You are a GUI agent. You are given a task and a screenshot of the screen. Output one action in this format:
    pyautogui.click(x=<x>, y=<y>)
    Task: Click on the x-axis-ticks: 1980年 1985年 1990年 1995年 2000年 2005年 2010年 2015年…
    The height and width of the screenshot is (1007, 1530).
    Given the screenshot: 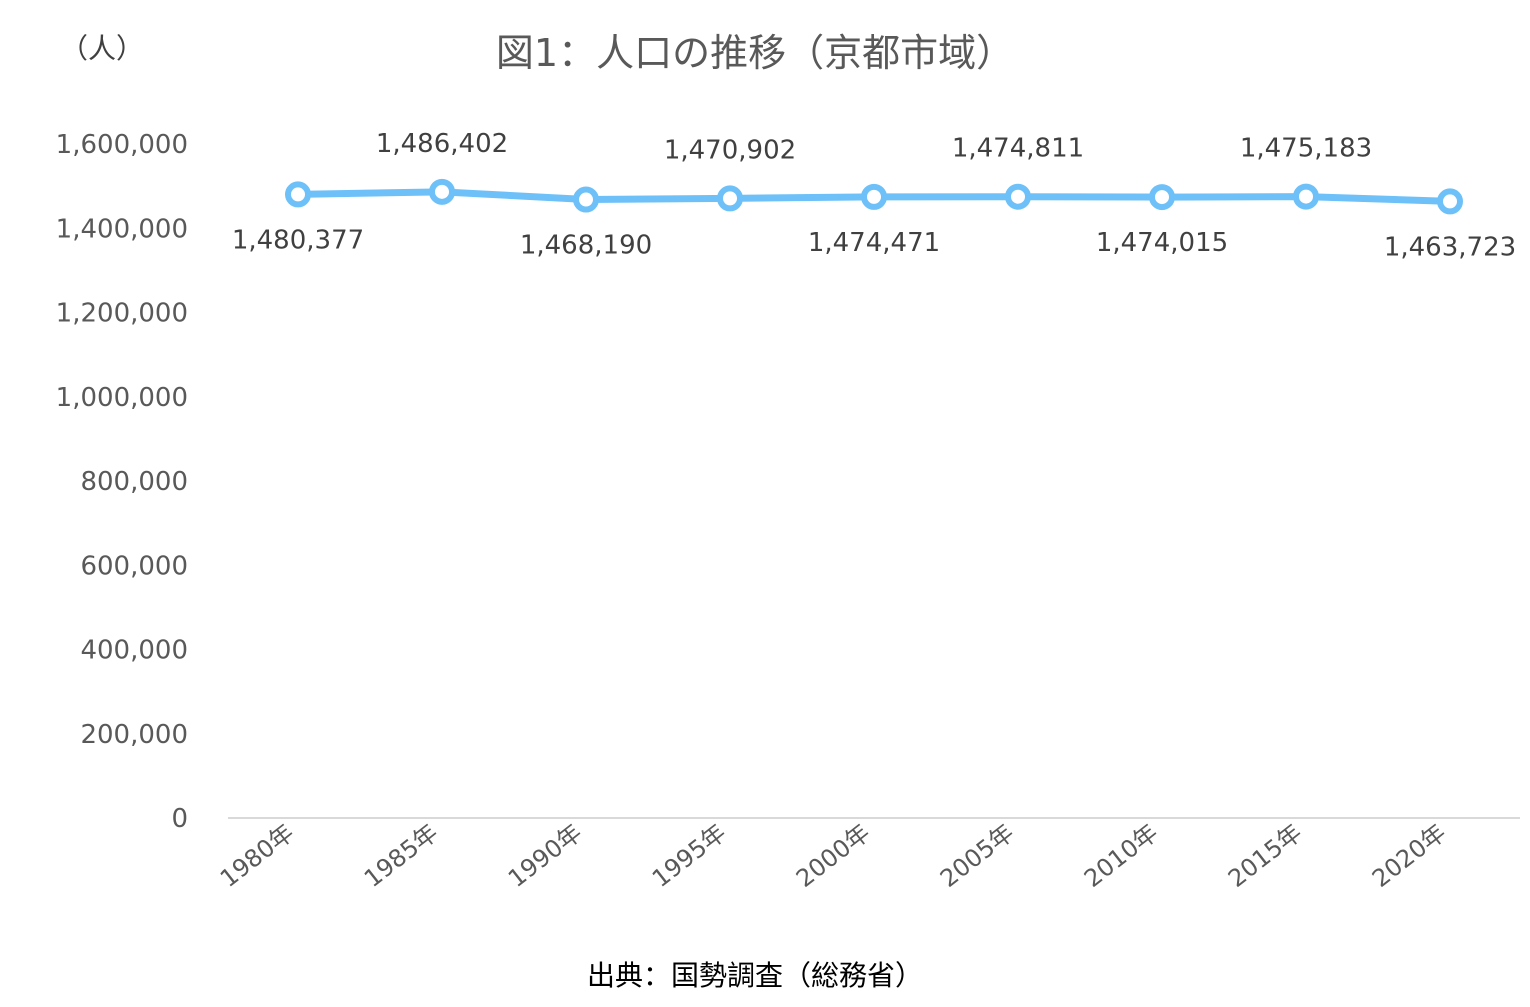 What is the action you would take?
    pyautogui.click(x=833, y=855)
    